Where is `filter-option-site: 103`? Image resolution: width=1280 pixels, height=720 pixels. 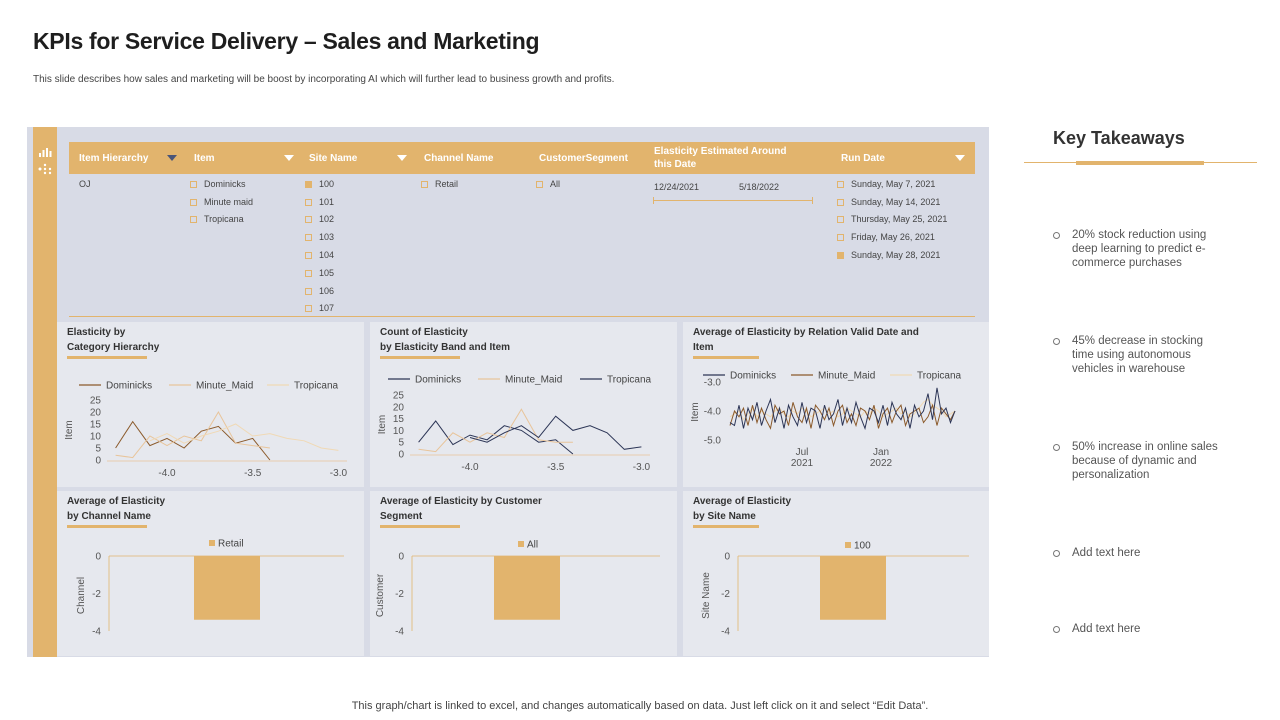
filter-option-site: 103 is located at coordinates (319, 237).